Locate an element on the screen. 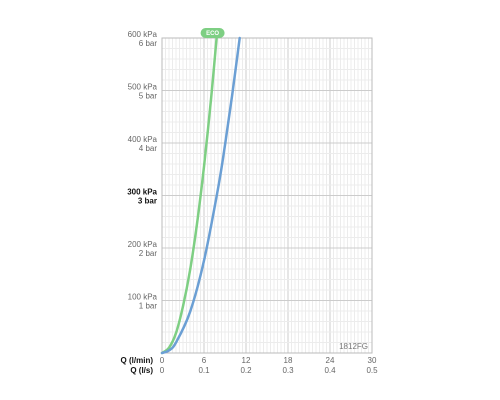 This screenshot has height=400, width=500. y-tick-bar: 1 bar is located at coordinates (148, 306).